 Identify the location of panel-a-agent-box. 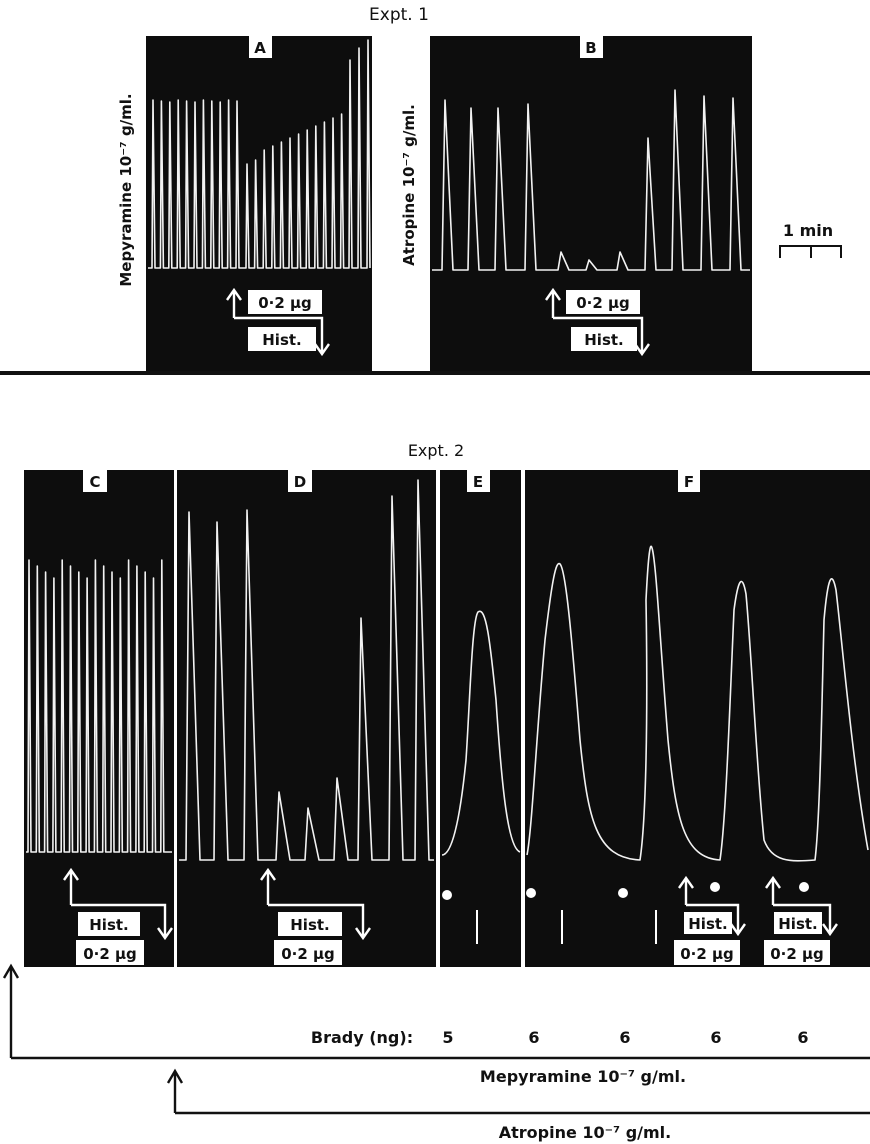
(282, 339).